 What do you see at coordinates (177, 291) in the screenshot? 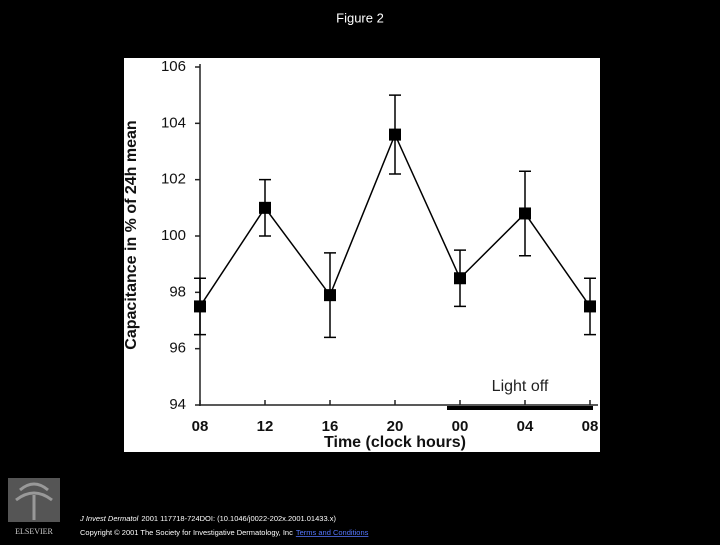
I see `y-tick-label: 98` at bounding box center [177, 291].